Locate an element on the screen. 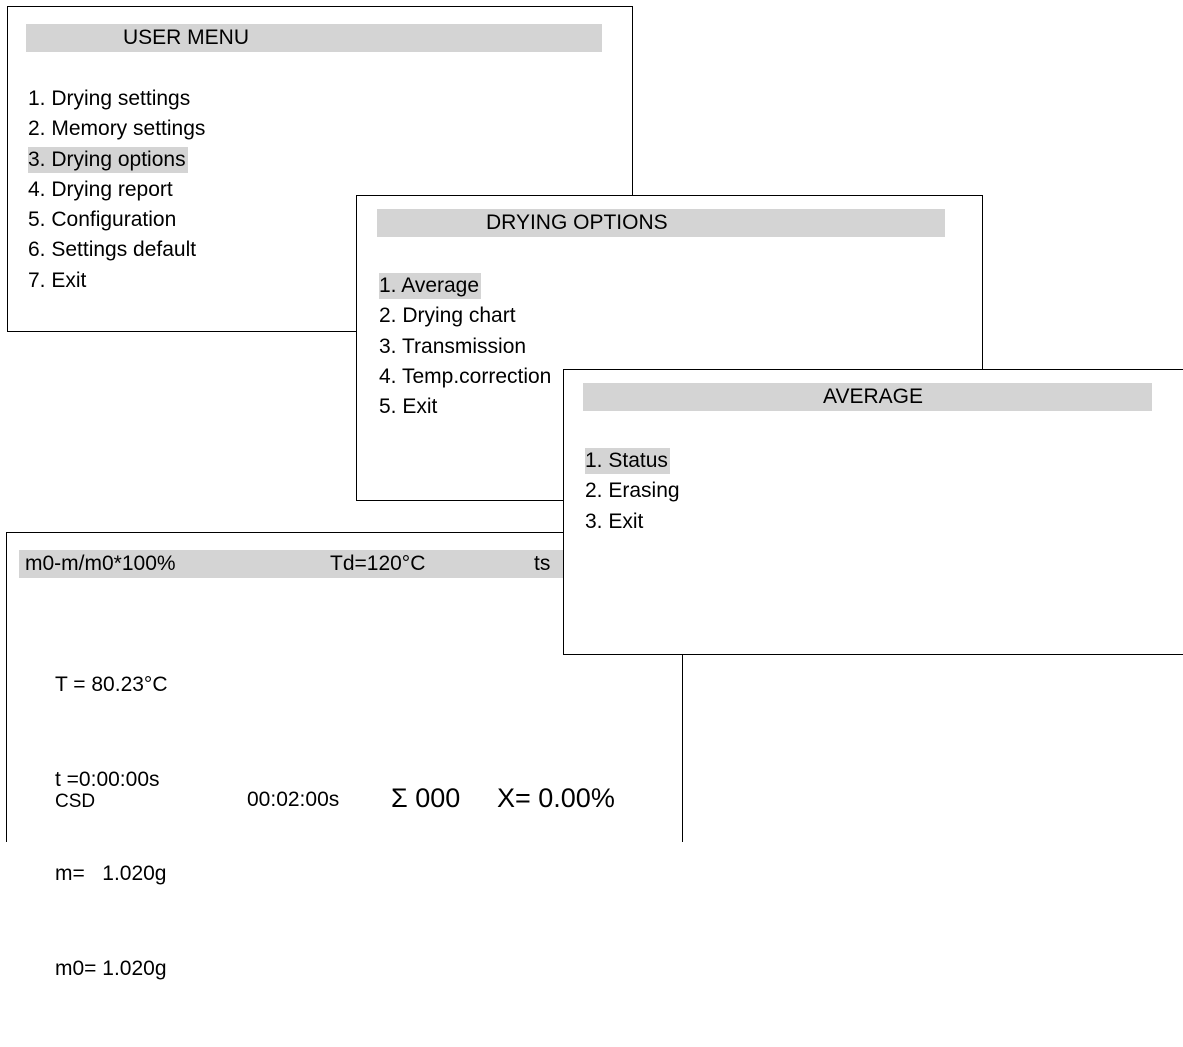  user-menu-item-drying-report: 4. Drying report is located at coordinates (117, 190).